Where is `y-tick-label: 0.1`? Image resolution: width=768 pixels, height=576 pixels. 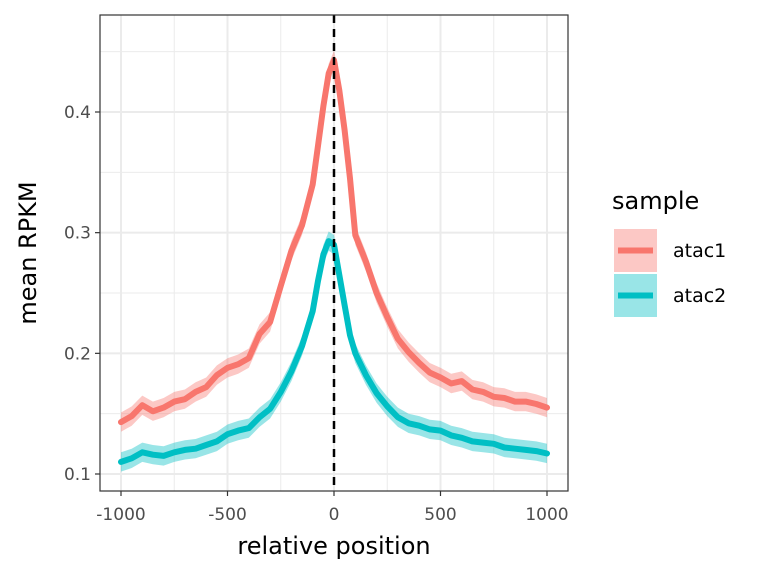
y-tick-label: 0.1 is located at coordinates (77, 475).